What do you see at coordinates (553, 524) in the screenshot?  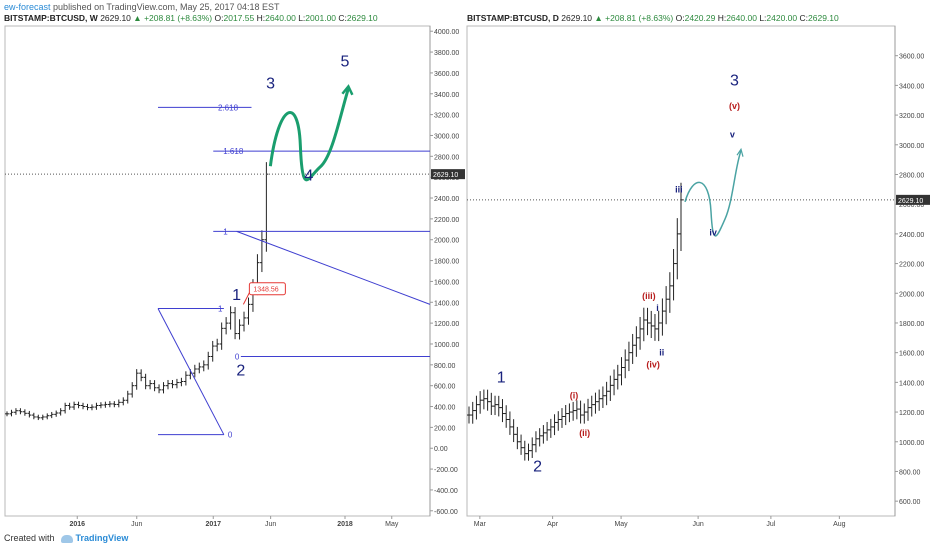 I see `x-tick-label: Apr` at bounding box center [553, 524].